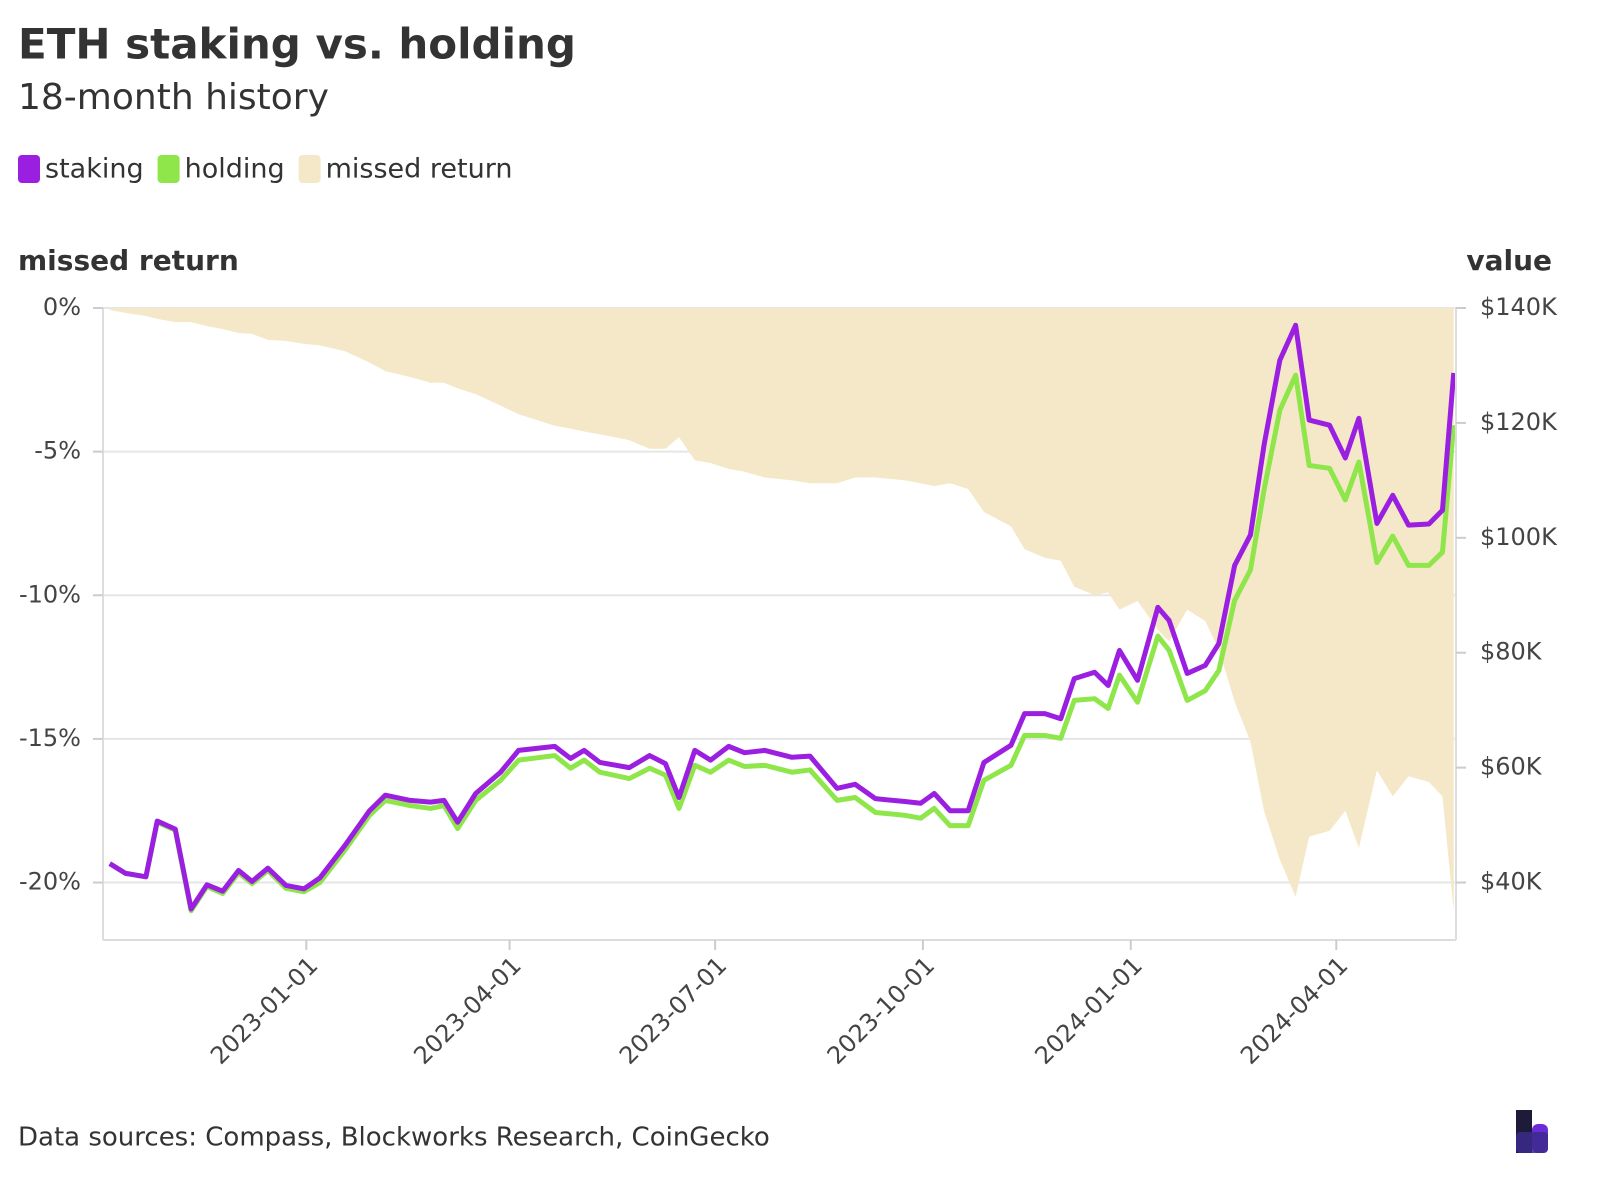  What do you see at coordinates (57, 451) in the screenshot?
I see `y-tick-label: -5%` at bounding box center [57, 451].